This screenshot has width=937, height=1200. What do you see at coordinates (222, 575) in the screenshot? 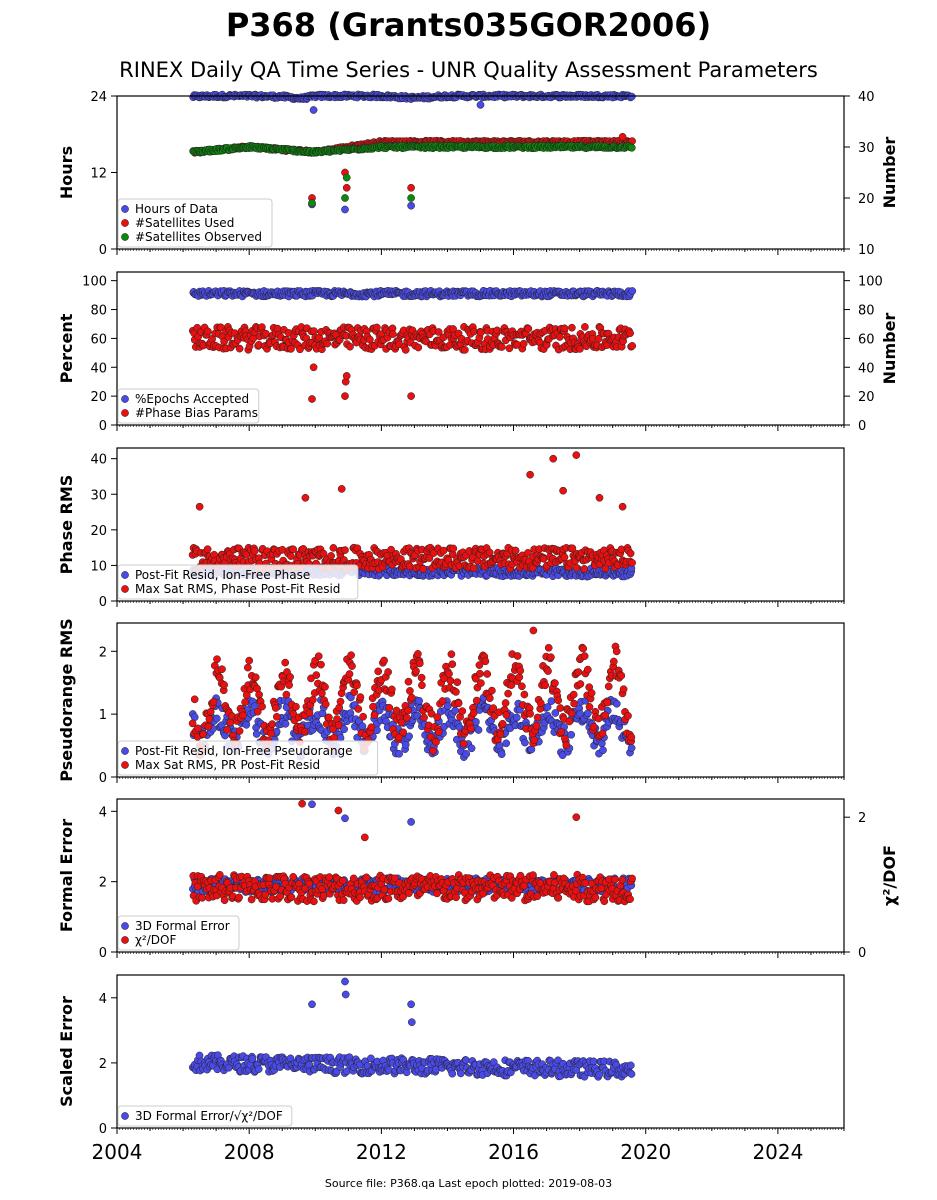
I see `legend-label: Post-Fit Resid, Ion-Free Phase` at bounding box center [222, 575].